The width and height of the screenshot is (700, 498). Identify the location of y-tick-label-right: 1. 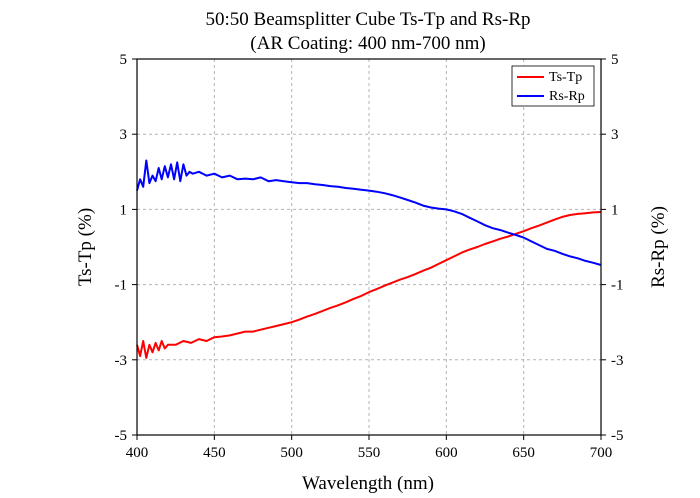
(615, 210).